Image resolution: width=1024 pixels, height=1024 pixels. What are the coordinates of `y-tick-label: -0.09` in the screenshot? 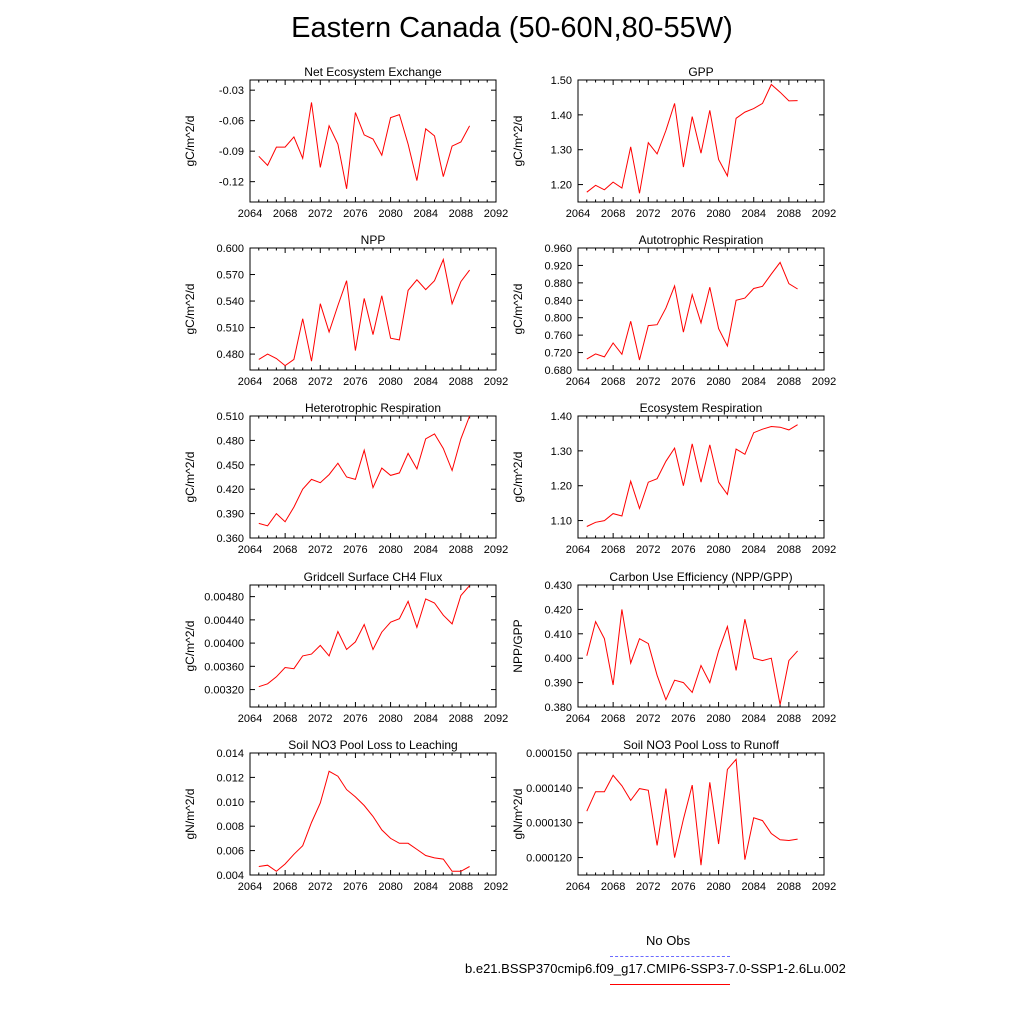 It's located at (231, 152).